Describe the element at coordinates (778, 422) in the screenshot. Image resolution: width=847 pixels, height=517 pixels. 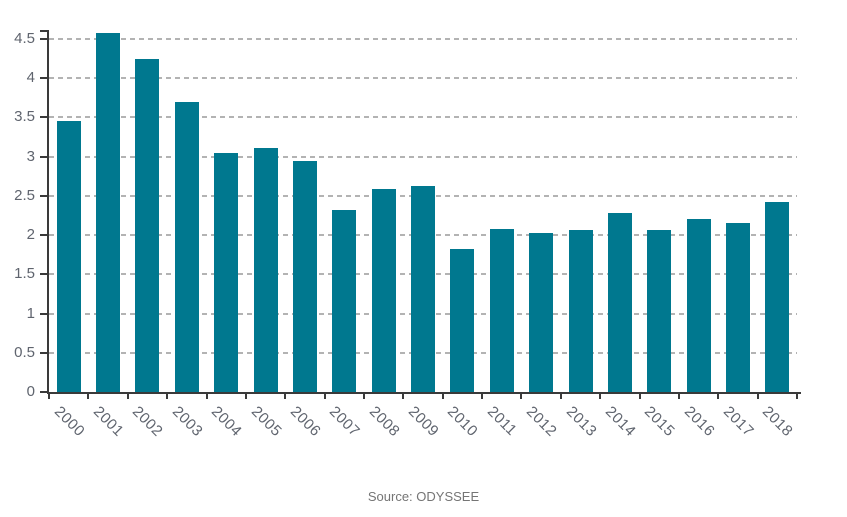
I see `x-axis-label: 2018` at that location.